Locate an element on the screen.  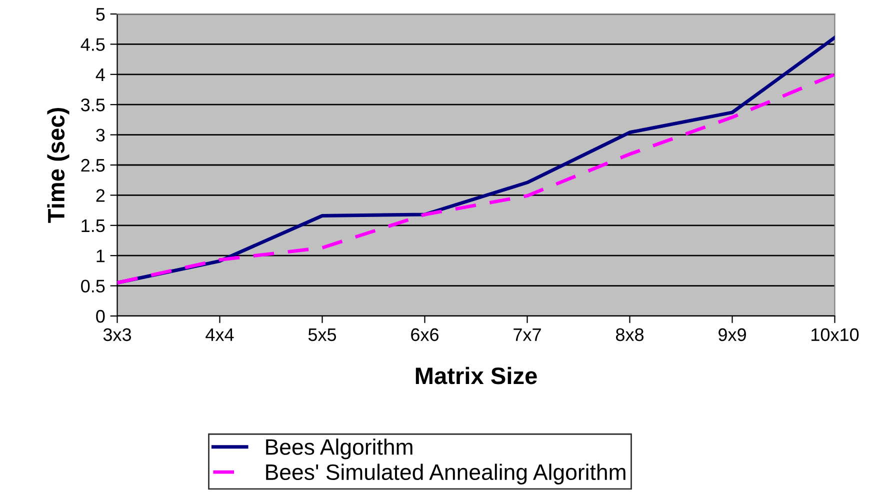
y-tick-label: 3 is located at coordinates (100, 135).